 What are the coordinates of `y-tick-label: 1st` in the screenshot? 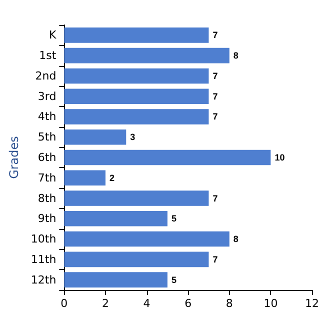 It's located at (48, 55).